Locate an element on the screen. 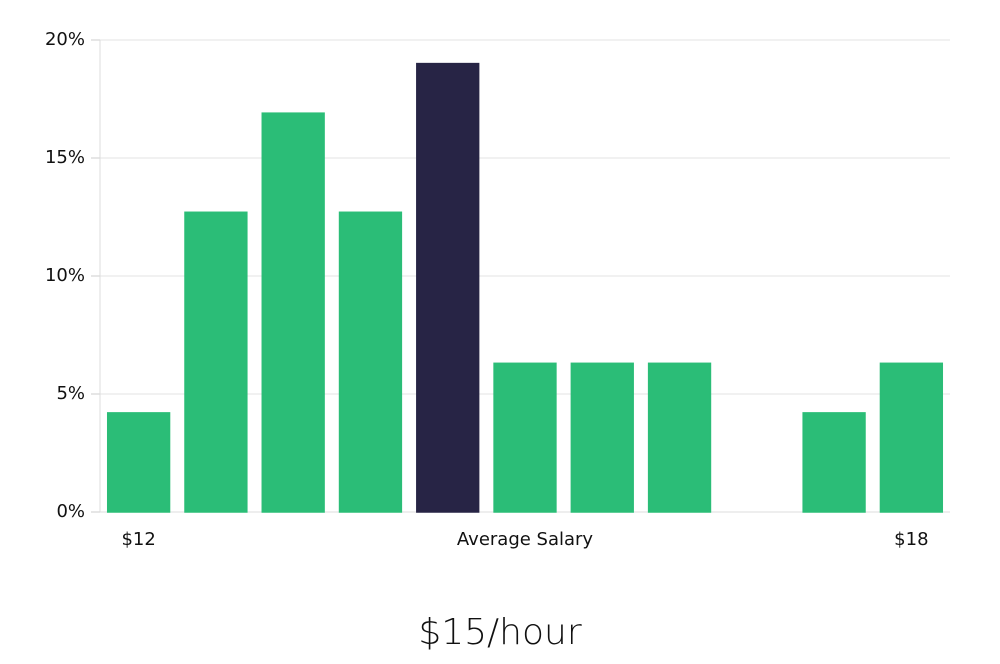  y-tick-label: 0% is located at coordinates (70, 511).